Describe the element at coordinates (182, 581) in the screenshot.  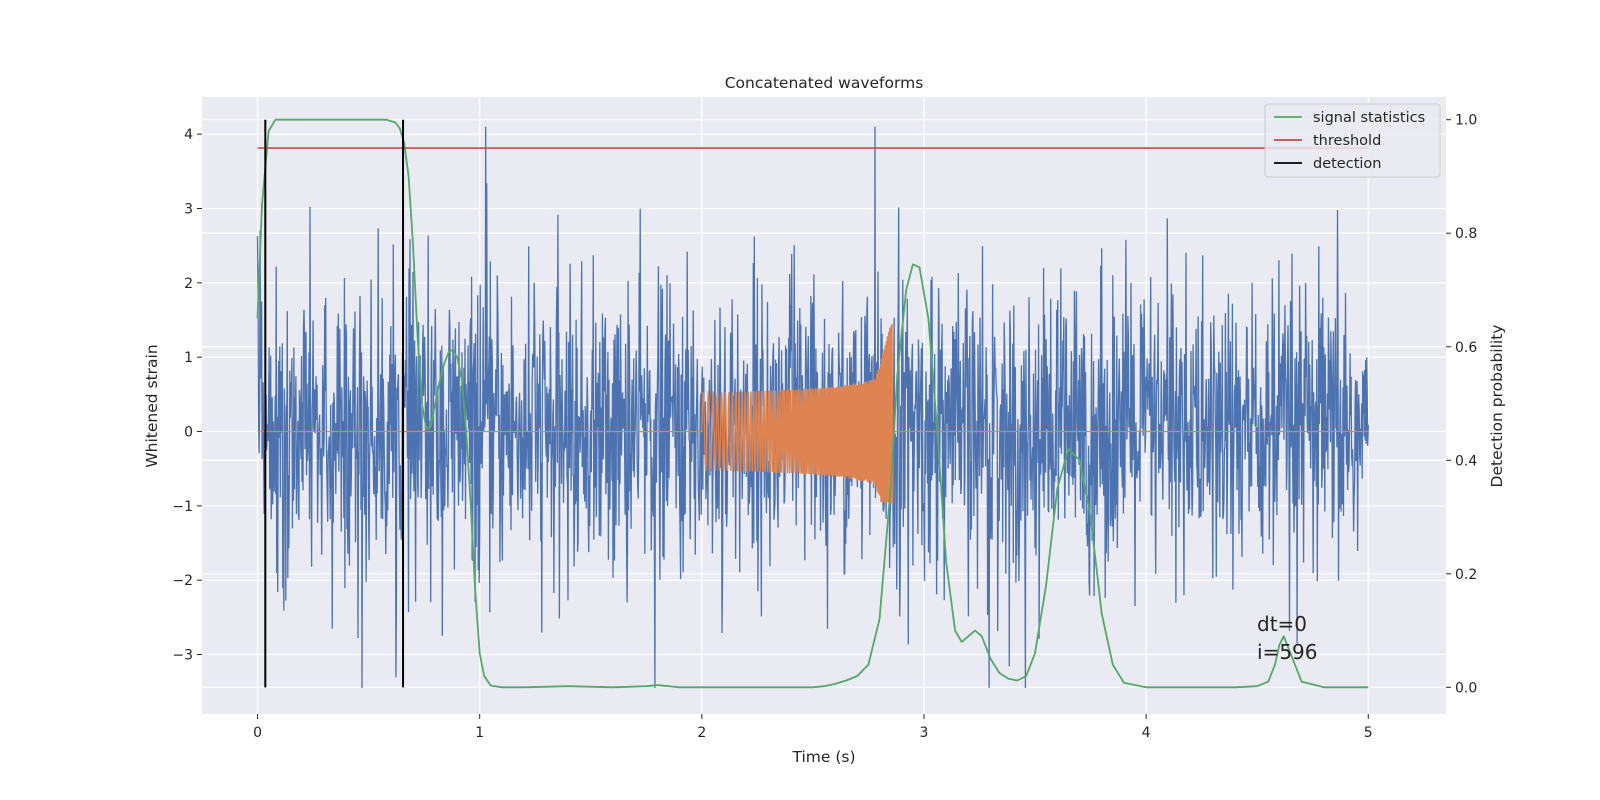
I see `y-tick-label-left-1: −2` at that location.